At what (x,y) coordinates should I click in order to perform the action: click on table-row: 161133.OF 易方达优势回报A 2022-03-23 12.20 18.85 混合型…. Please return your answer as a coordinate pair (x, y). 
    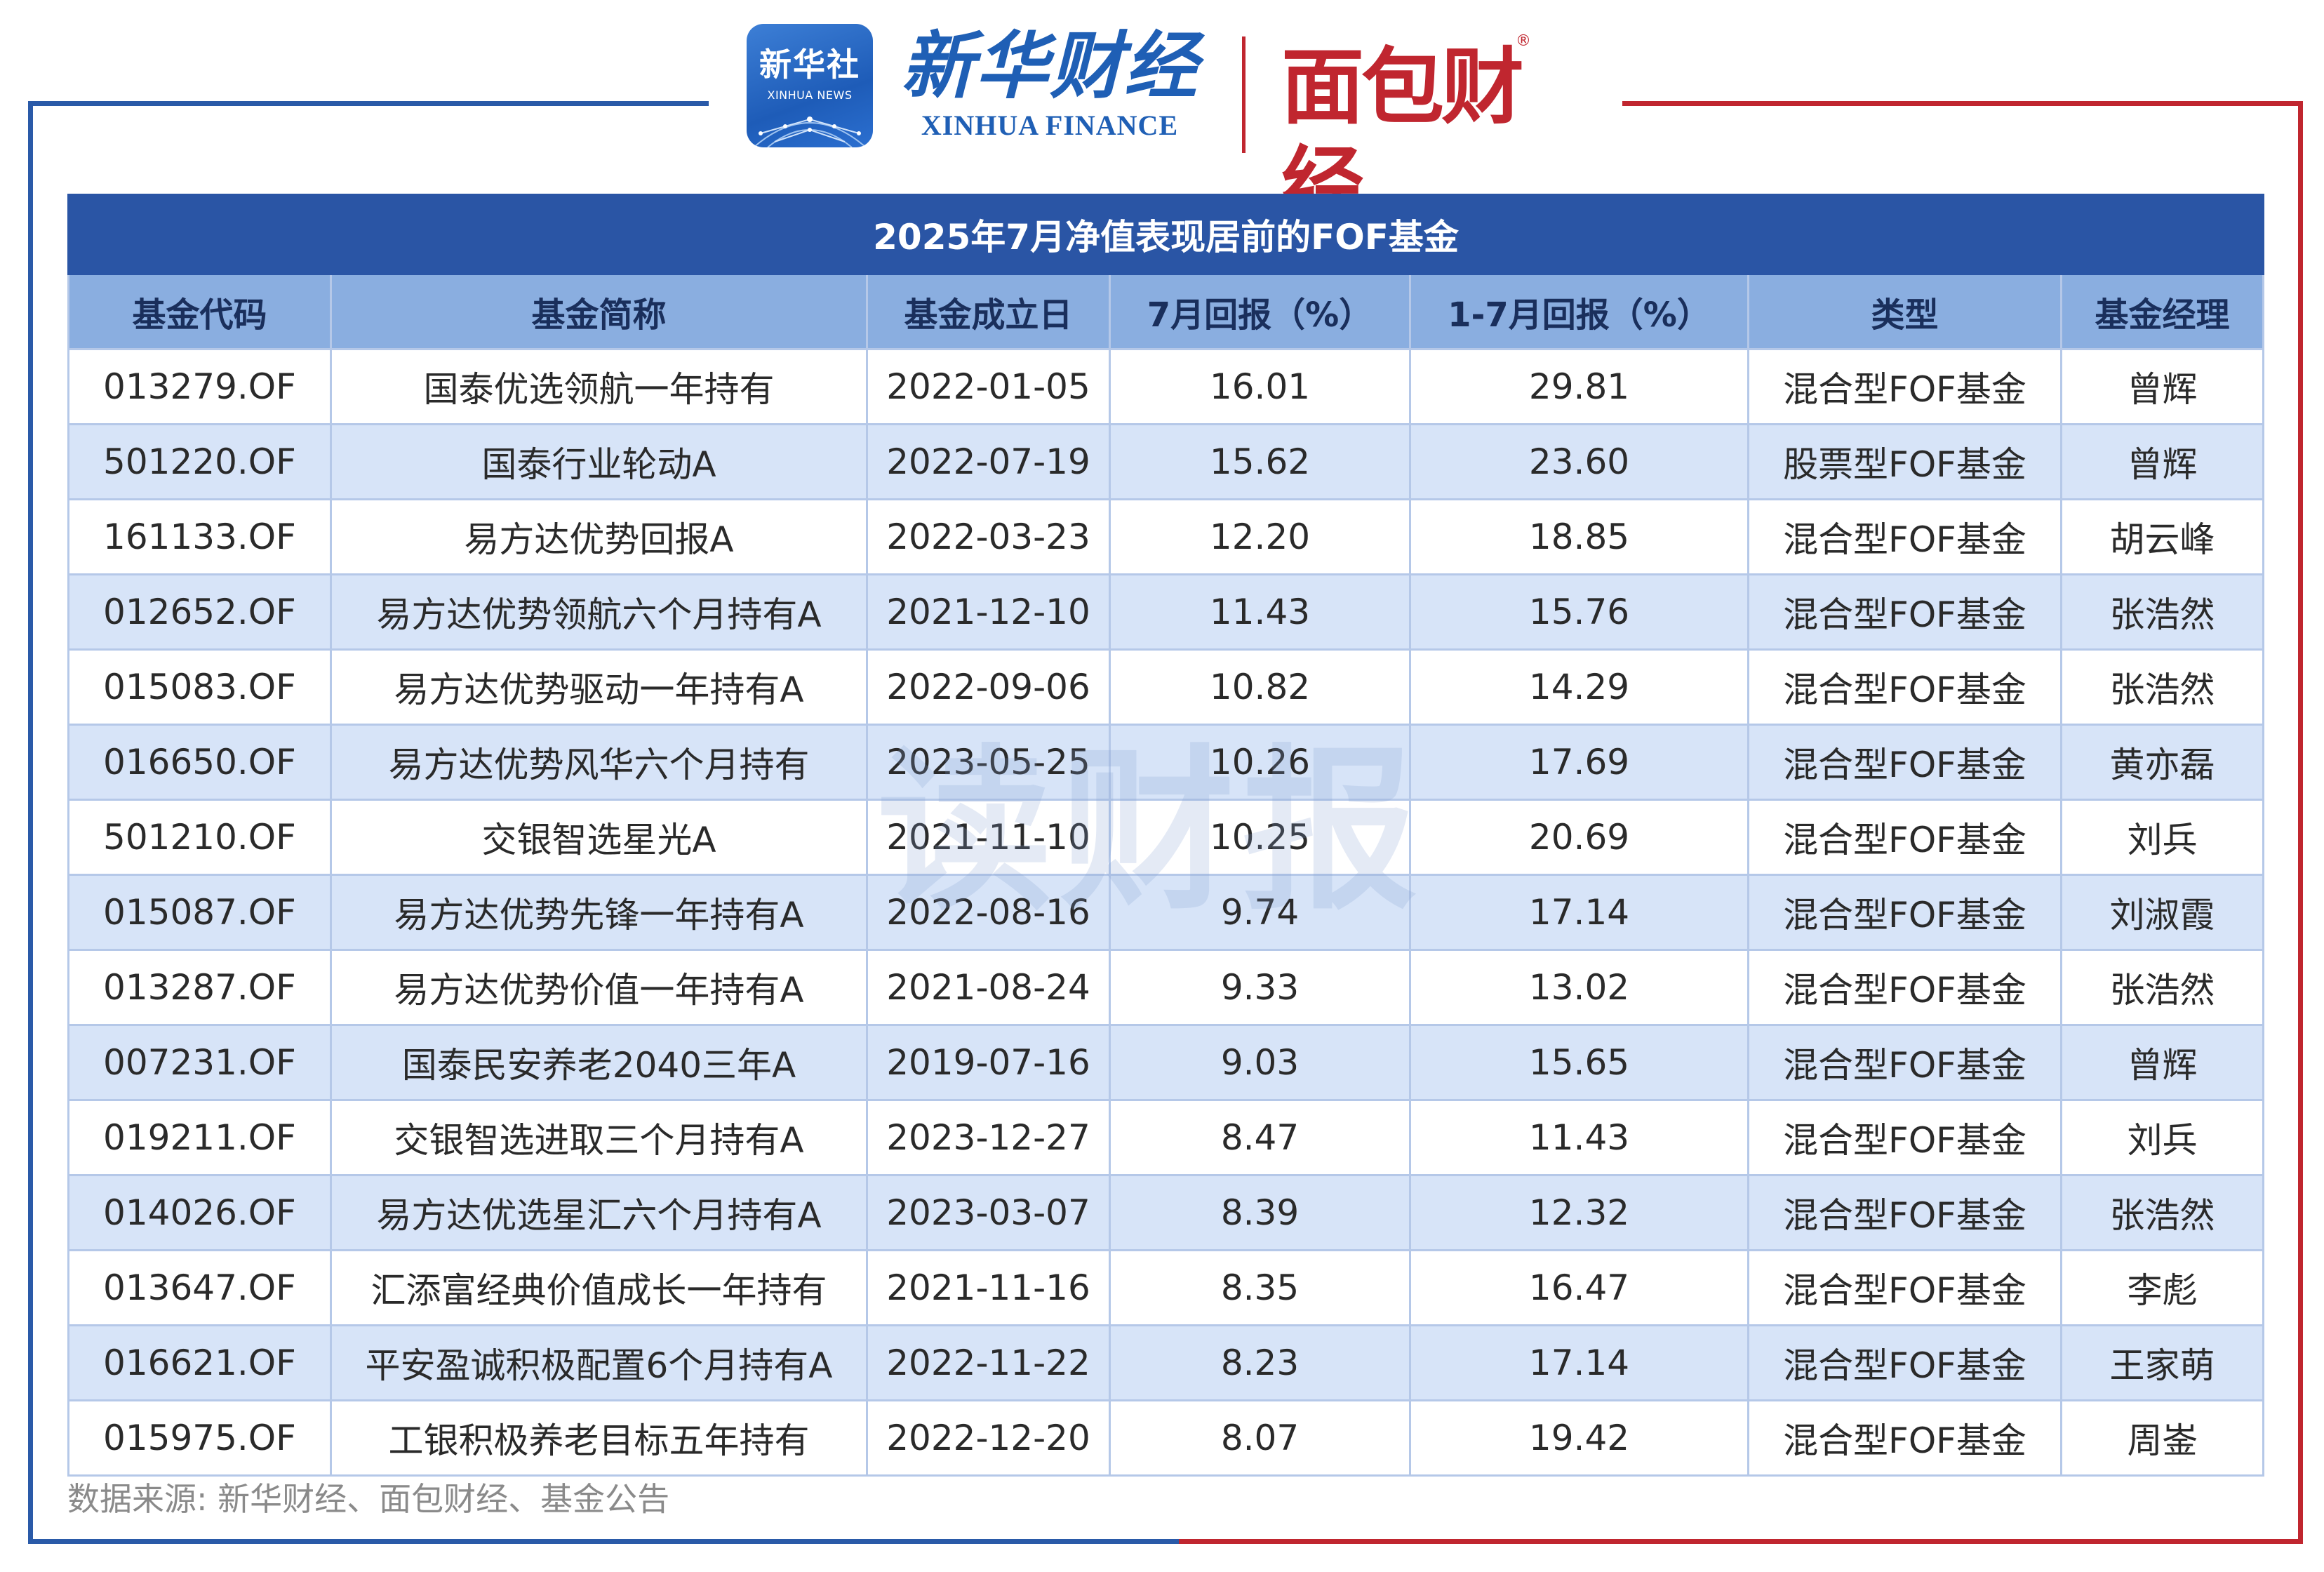
    Looking at the image, I should click on (1166, 536).